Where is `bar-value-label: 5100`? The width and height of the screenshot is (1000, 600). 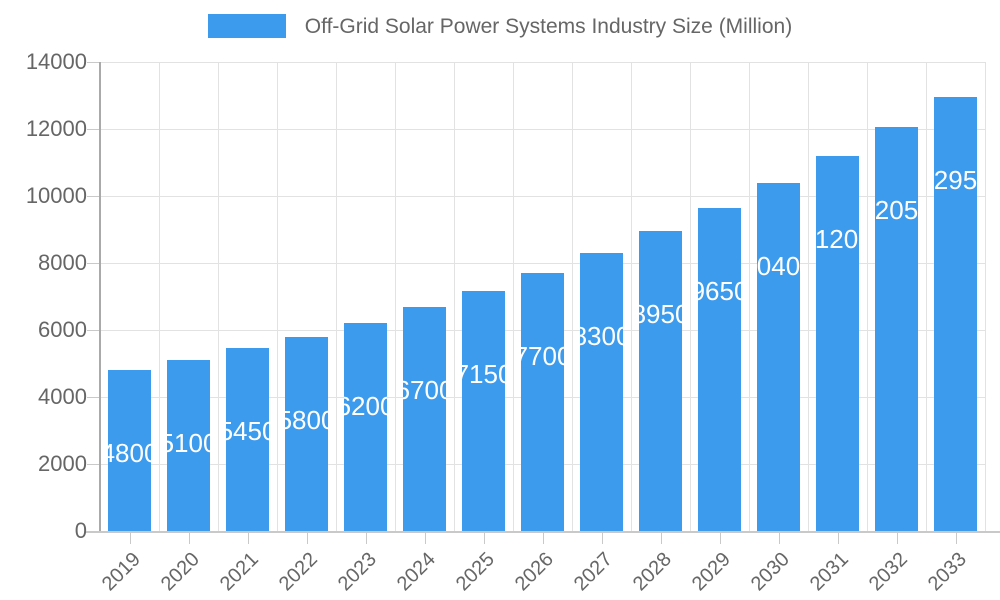
bar-value-label: 5100 is located at coordinates (188, 443).